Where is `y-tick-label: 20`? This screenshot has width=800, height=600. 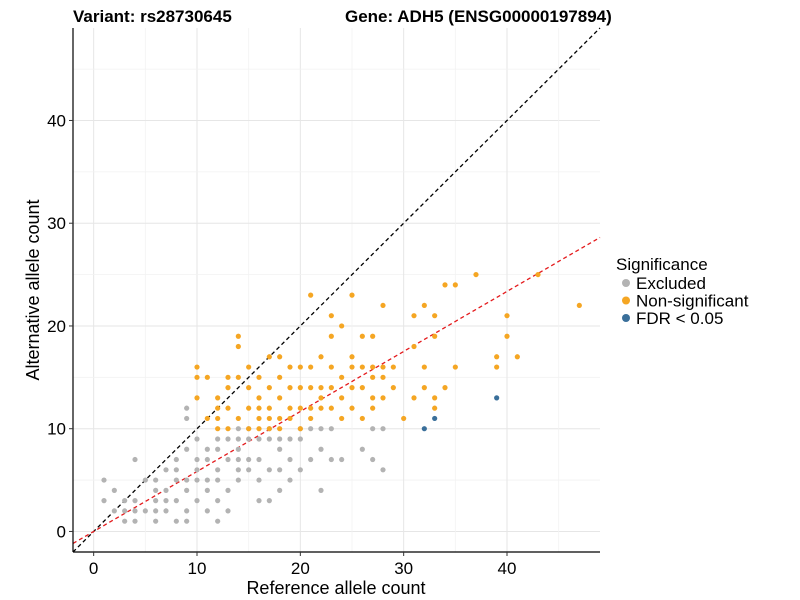 y-tick-label: 20 is located at coordinates (56, 326).